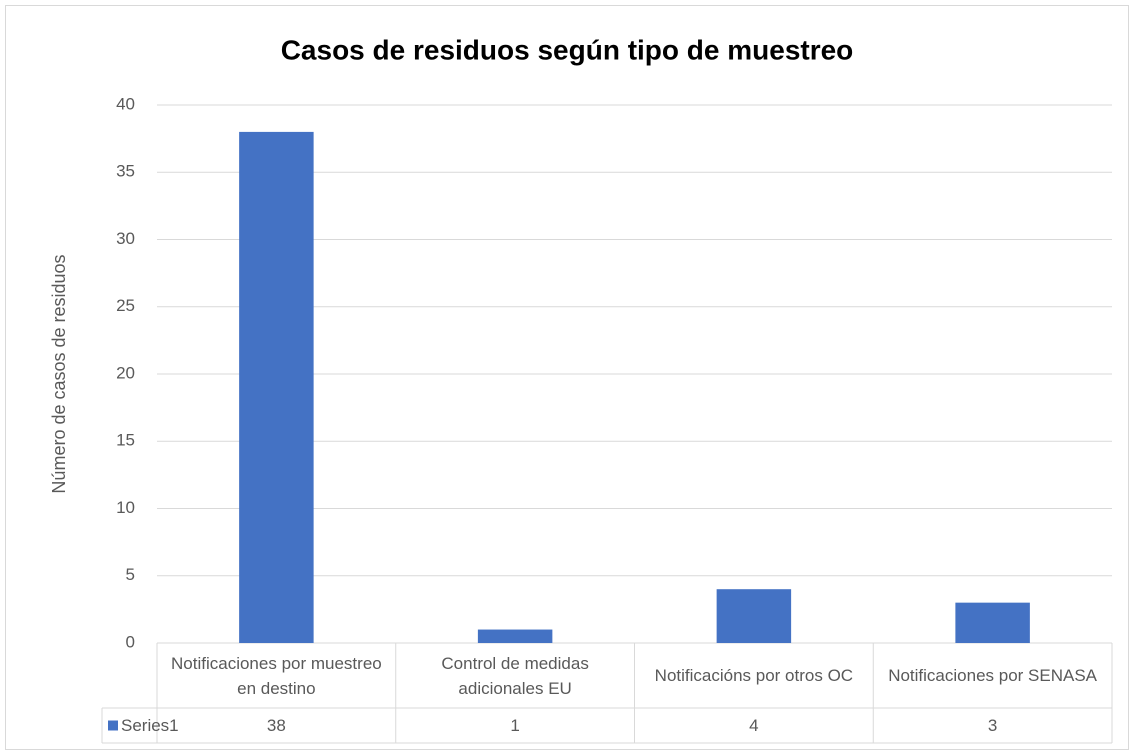 This screenshot has height=756, width=1134. I want to click on y-tick-label: 0, so click(130, 641).